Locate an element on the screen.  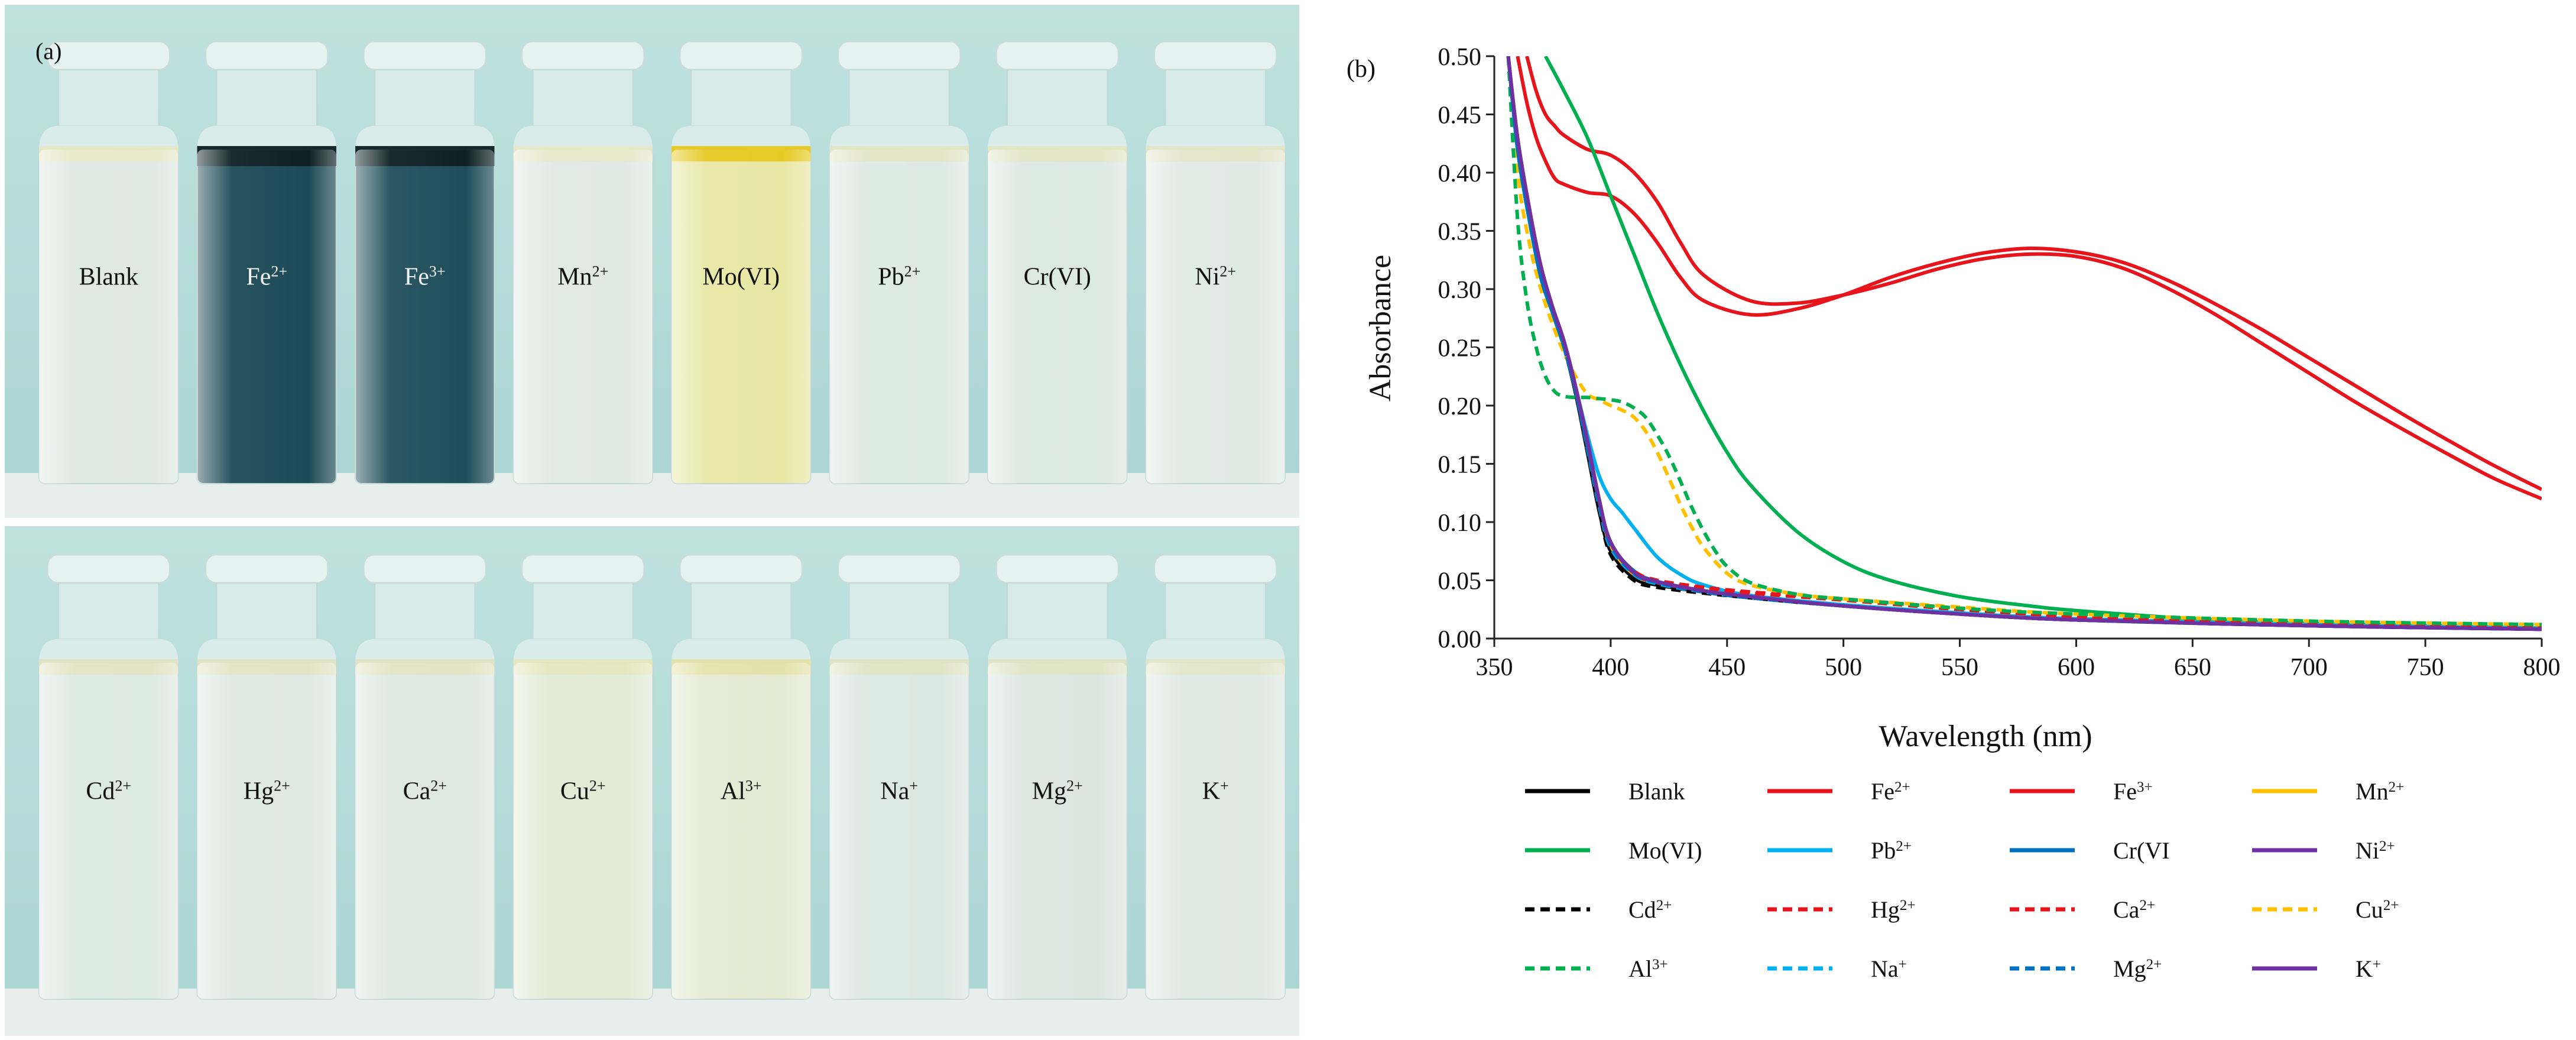
vial-na-plus: Na+ is located at coordinates (899, 776).